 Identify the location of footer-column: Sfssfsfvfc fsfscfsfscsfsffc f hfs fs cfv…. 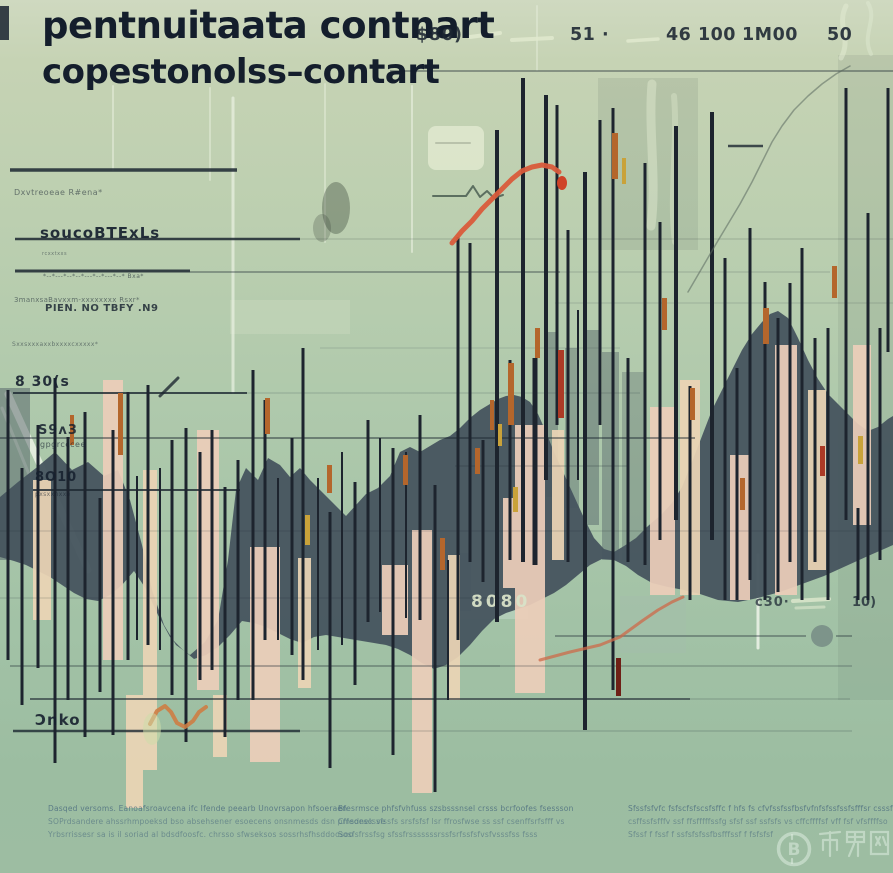
(760, 822).